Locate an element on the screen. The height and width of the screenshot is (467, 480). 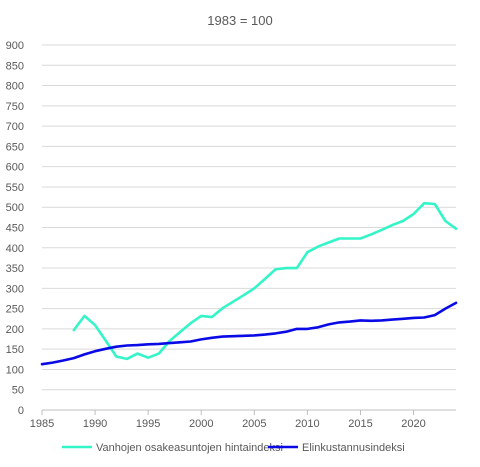
x-tick-label: 1995 is located at coordinates (148, 424).